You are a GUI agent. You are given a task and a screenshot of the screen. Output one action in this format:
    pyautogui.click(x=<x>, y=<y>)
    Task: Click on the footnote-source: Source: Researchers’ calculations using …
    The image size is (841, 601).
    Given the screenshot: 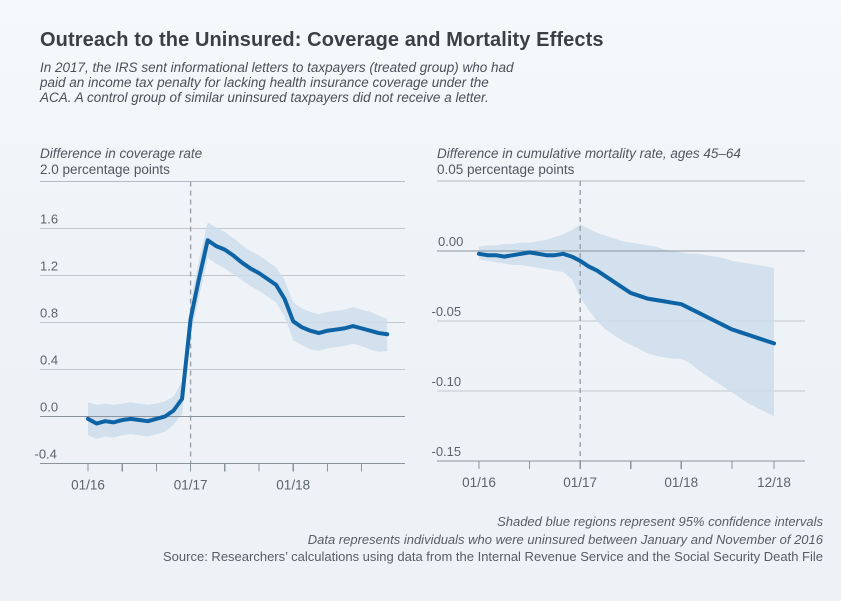 What is the action you would take?
    pyautogui.click(x=493, y=557)
    